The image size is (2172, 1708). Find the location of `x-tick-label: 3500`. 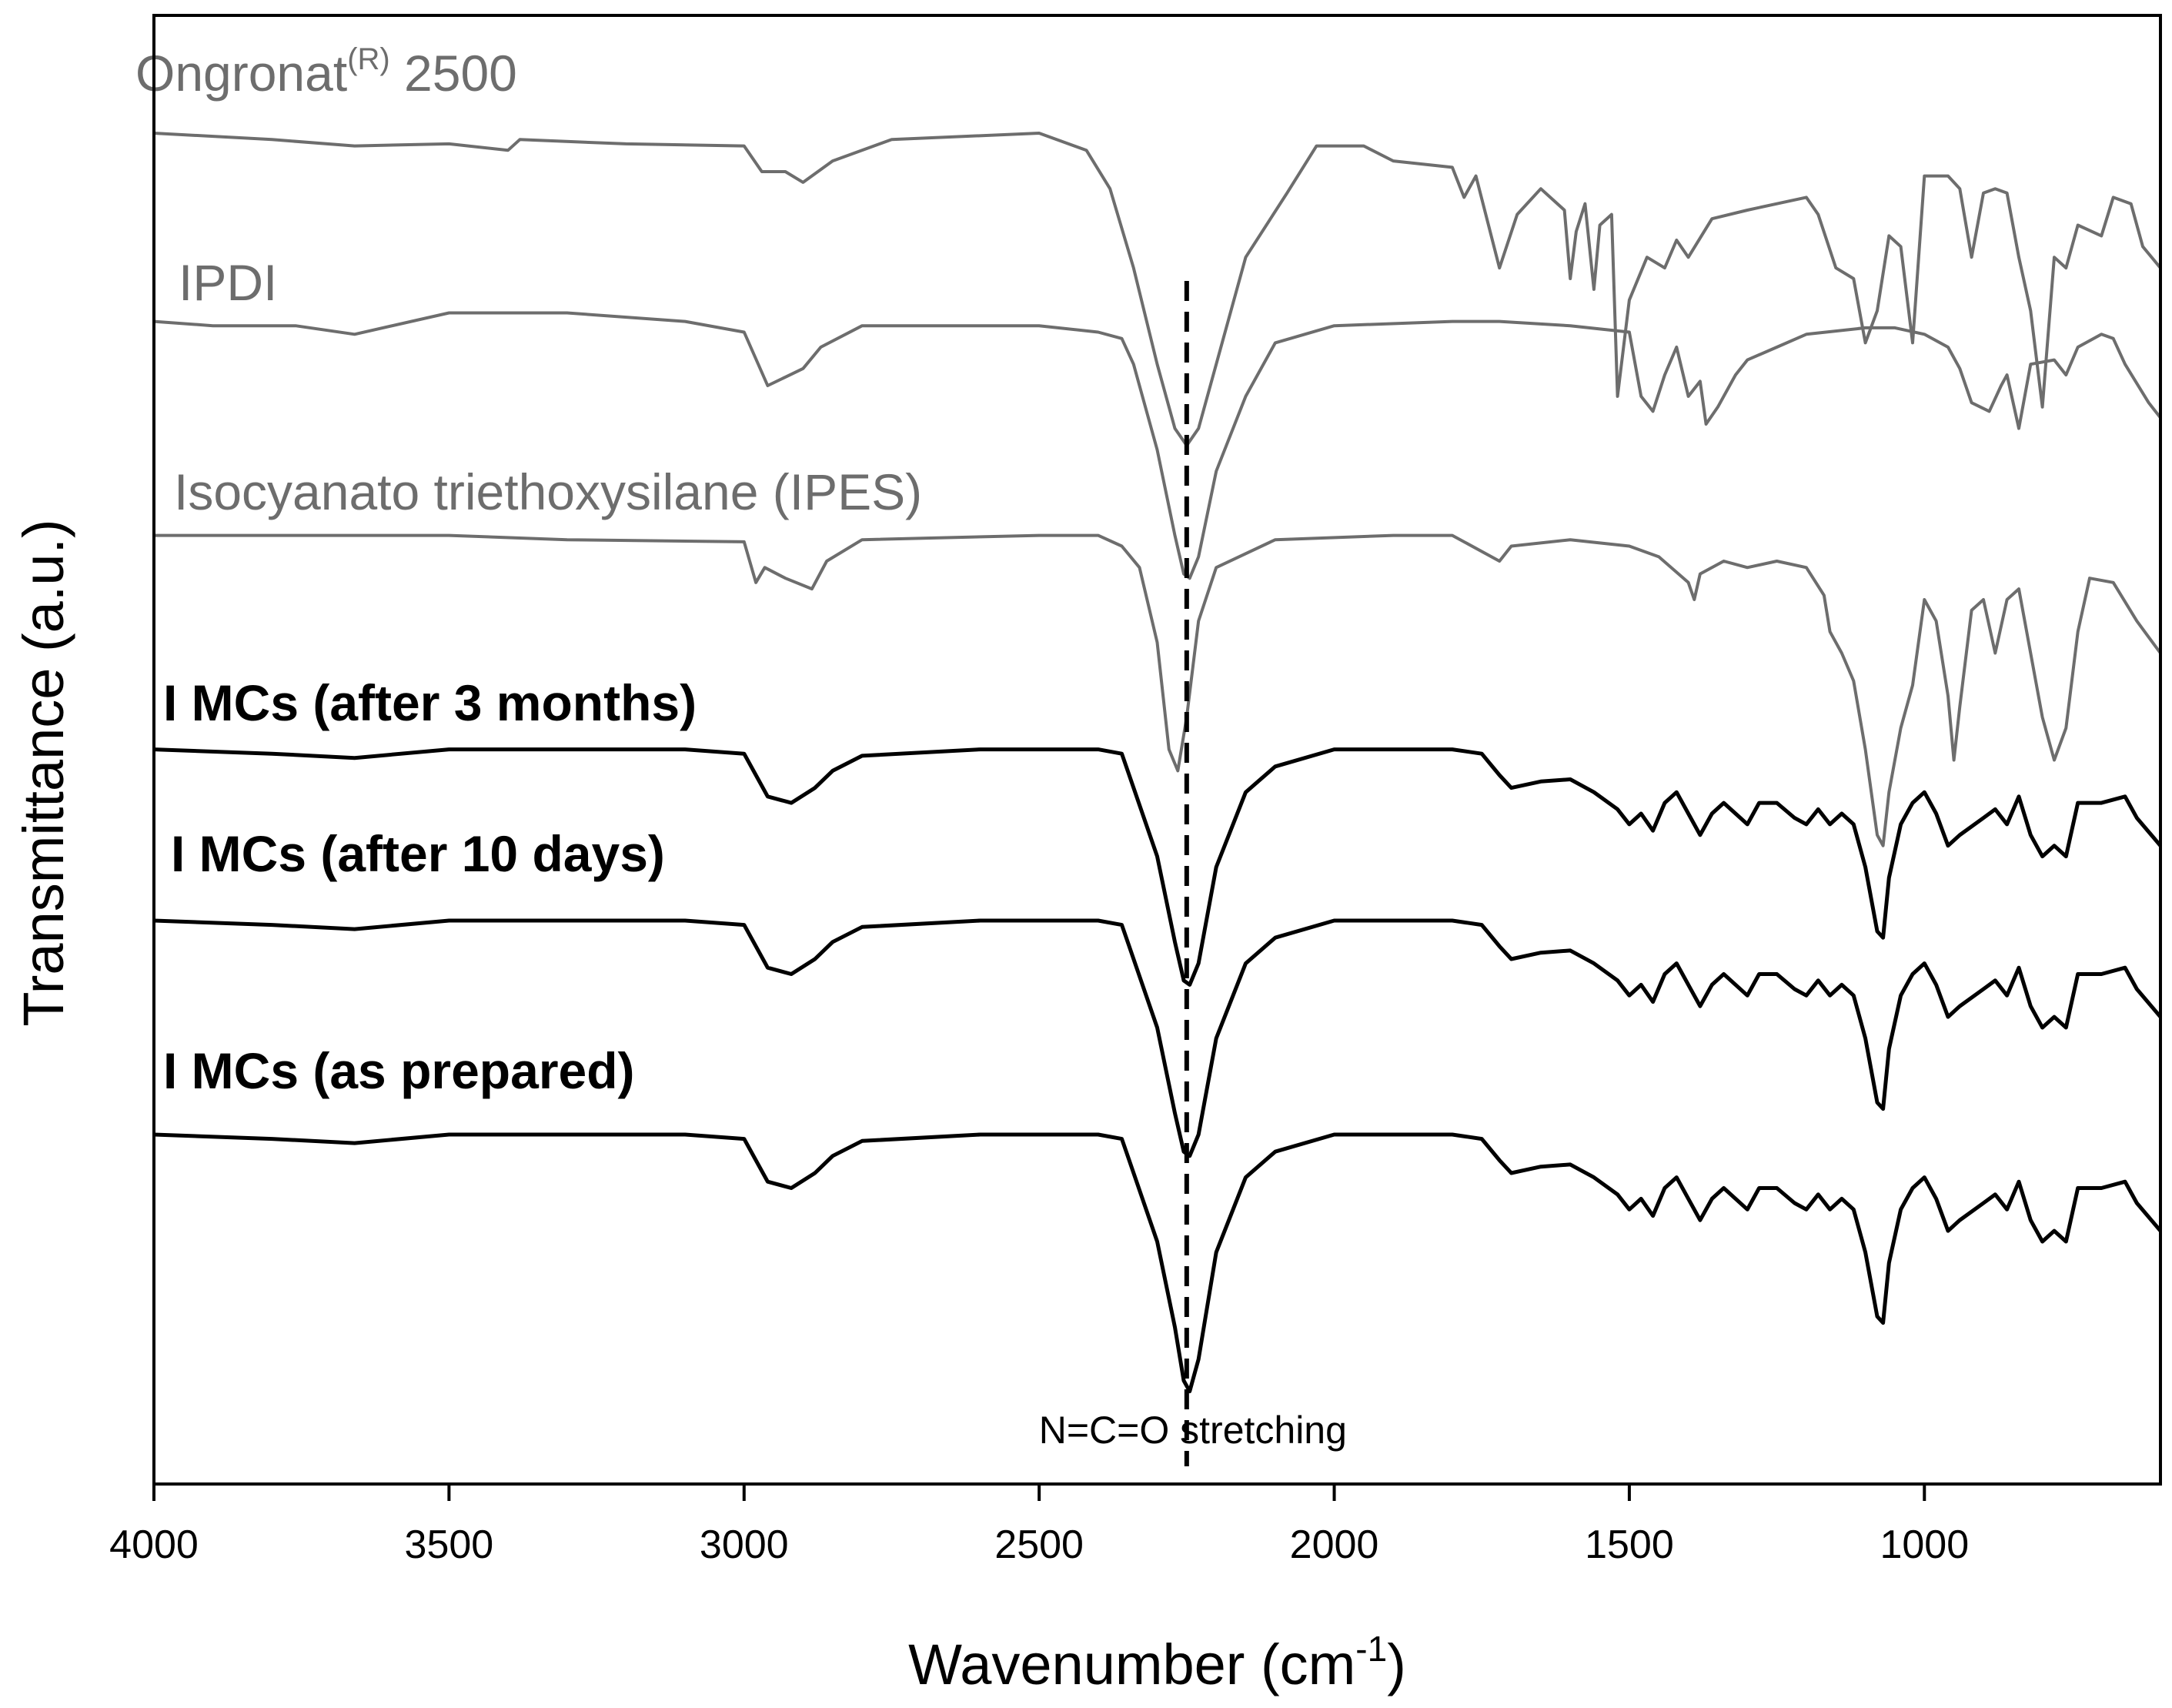

x-tick-label: 3500 is located at coordinates (449, 1544).